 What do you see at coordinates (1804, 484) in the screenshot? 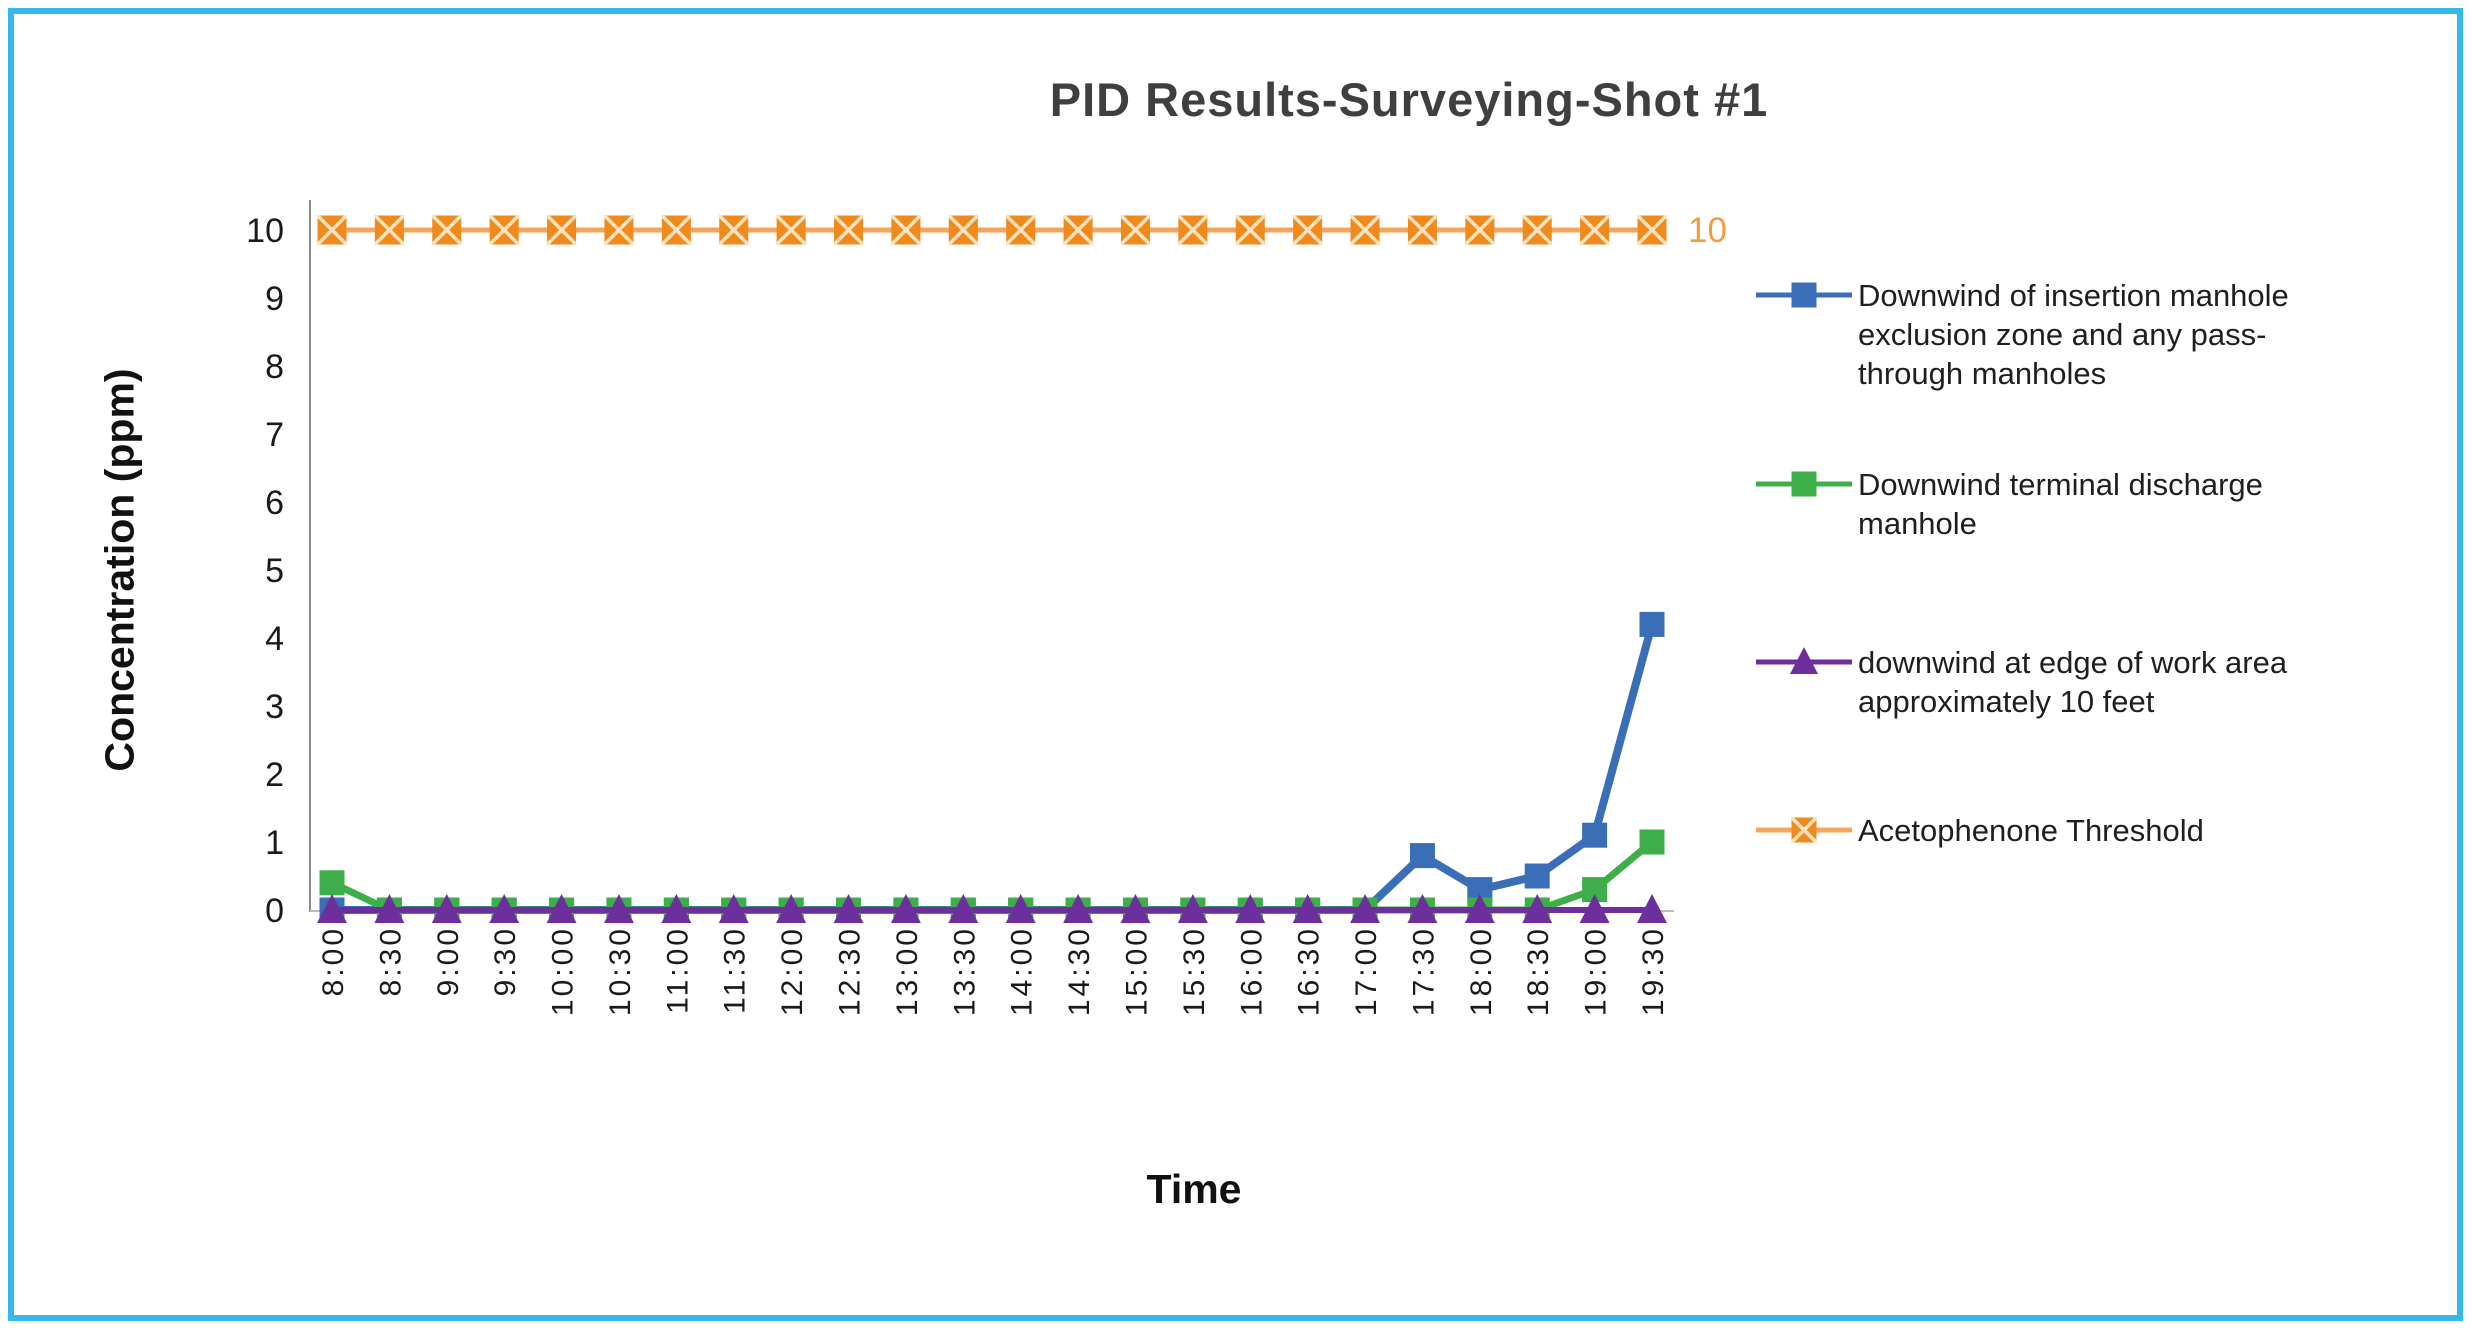
I see `green-square-marker-icon` at bounding box center [1804, 484].